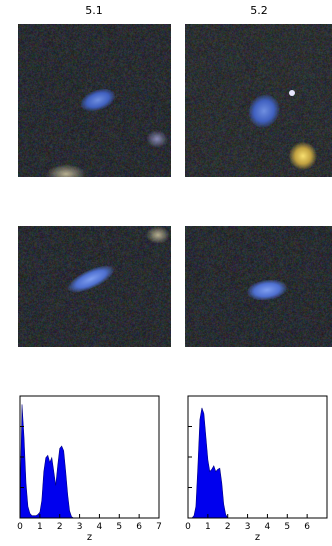 The height and width of the screenshot is (546, 332). I want to click on pz-plot-5-2-svg: 0 1 2 3 4 5 6 z, so click(256, 469).